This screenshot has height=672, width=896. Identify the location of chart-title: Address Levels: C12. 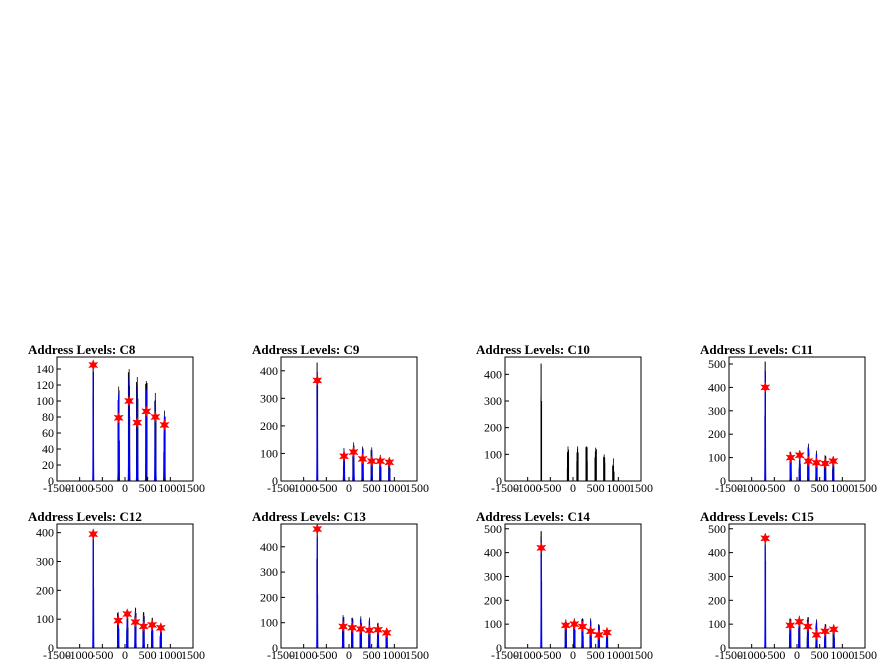
(85, 516).